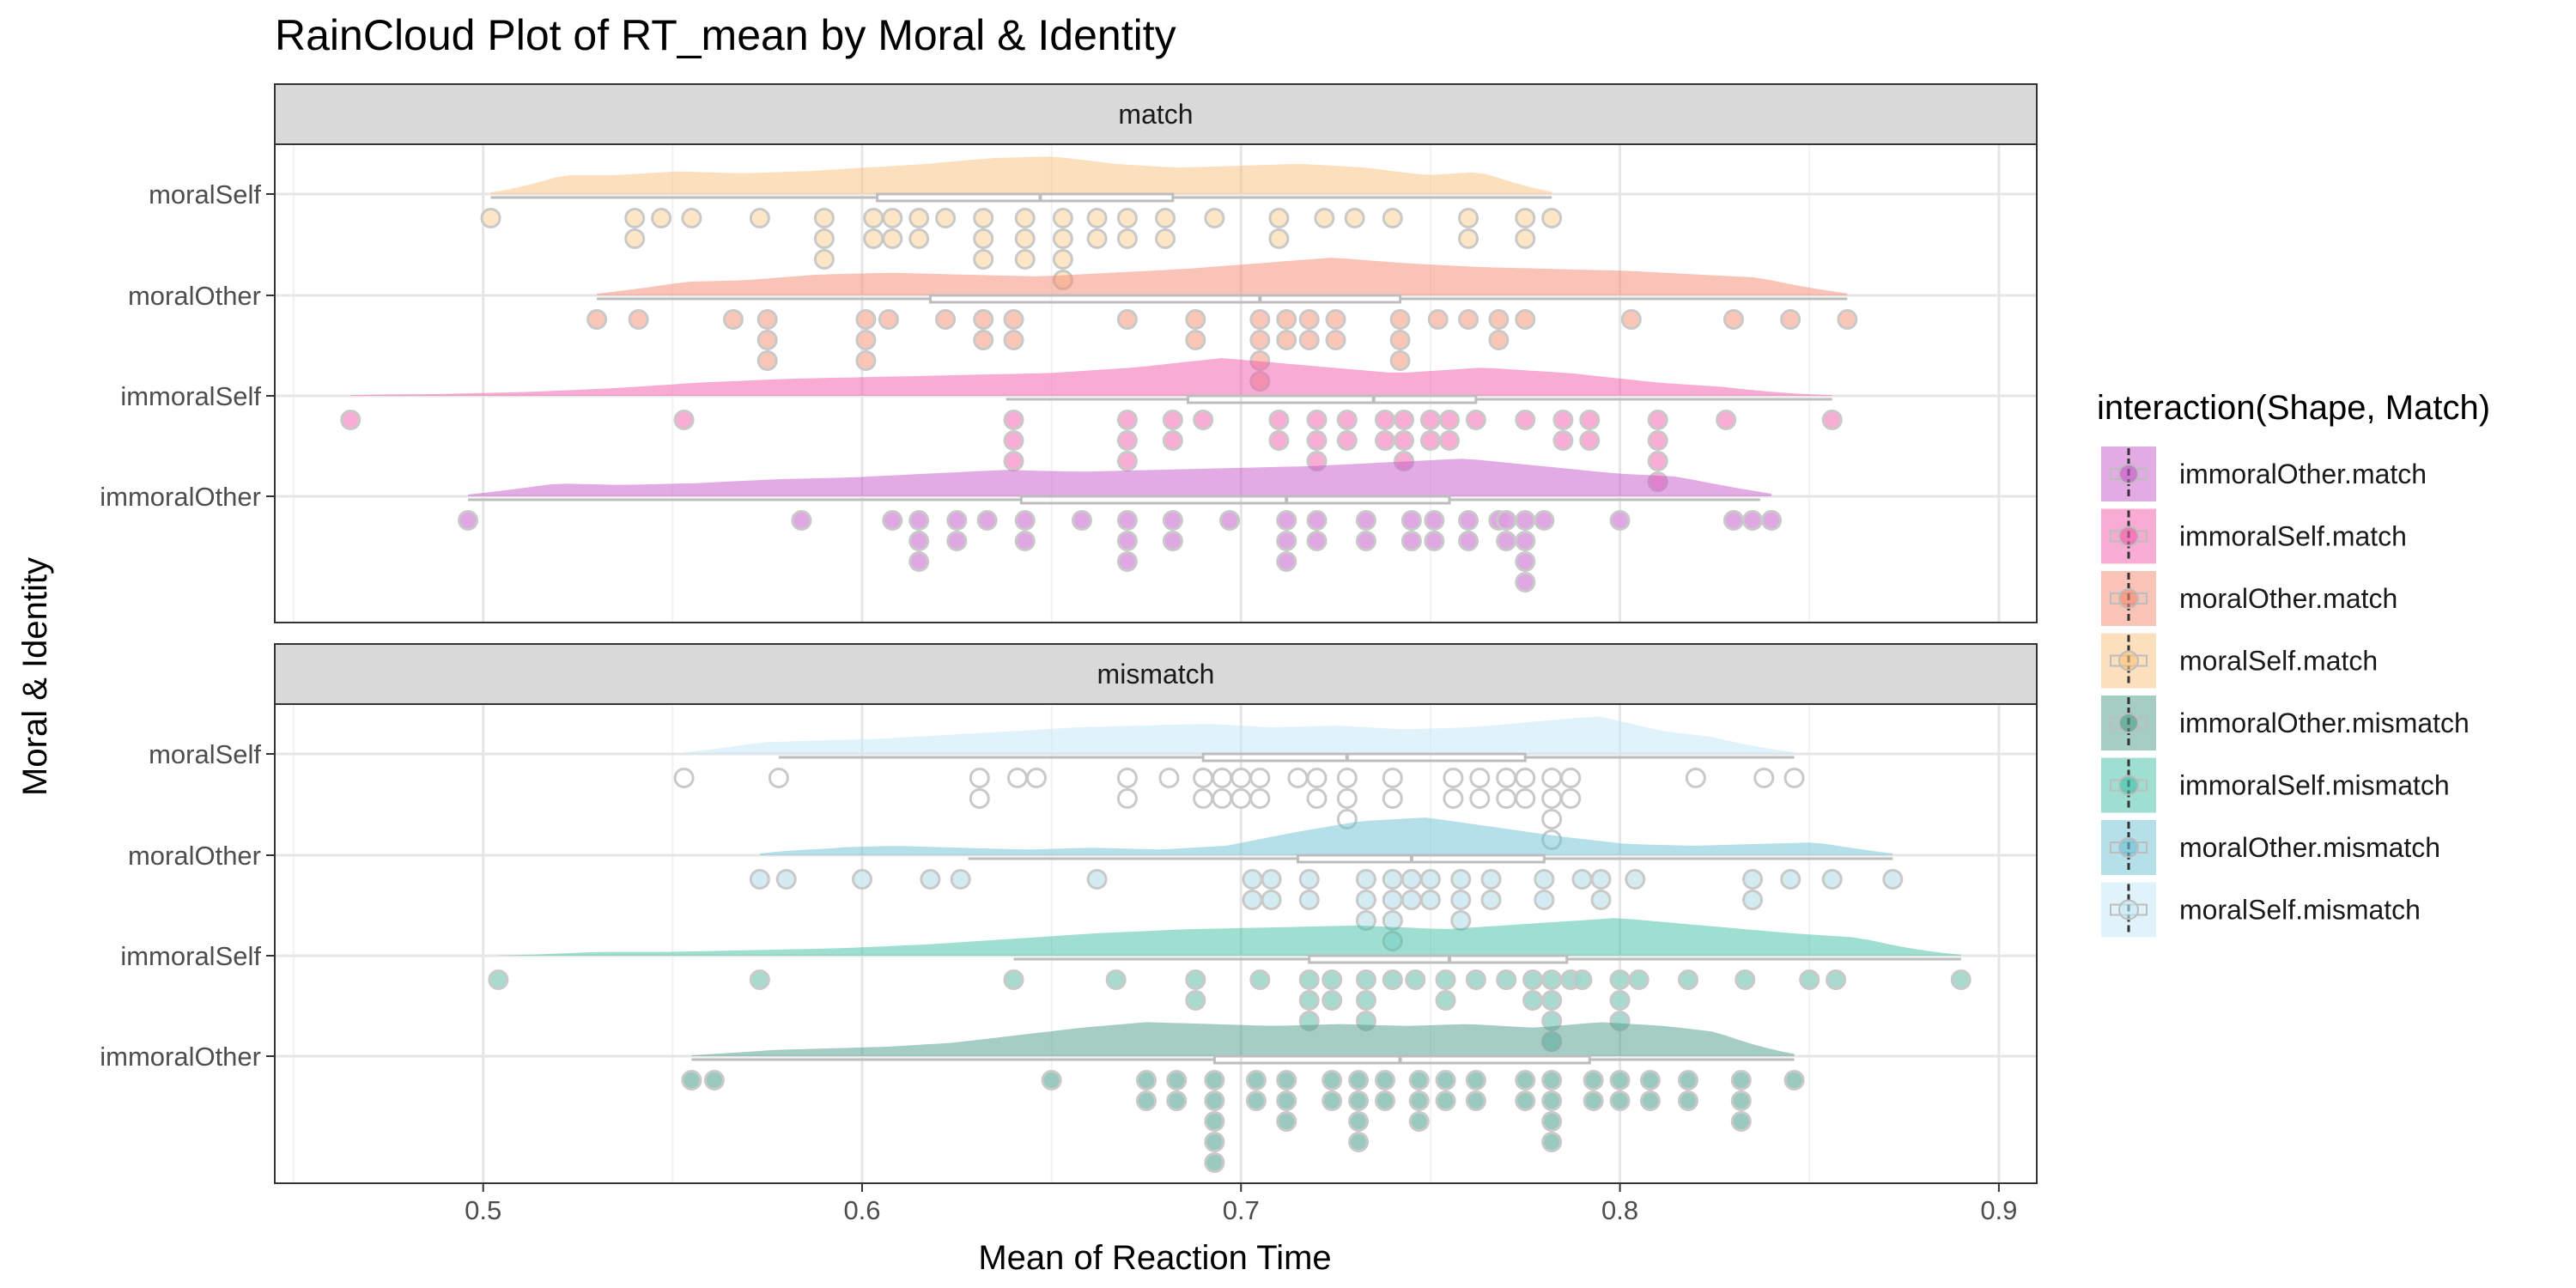 This screenshot has width=2576, height=1288. Describe the element at coordinates (483, 1210) in the screenshot. I see `x-tick-label: 0.5` at that location.